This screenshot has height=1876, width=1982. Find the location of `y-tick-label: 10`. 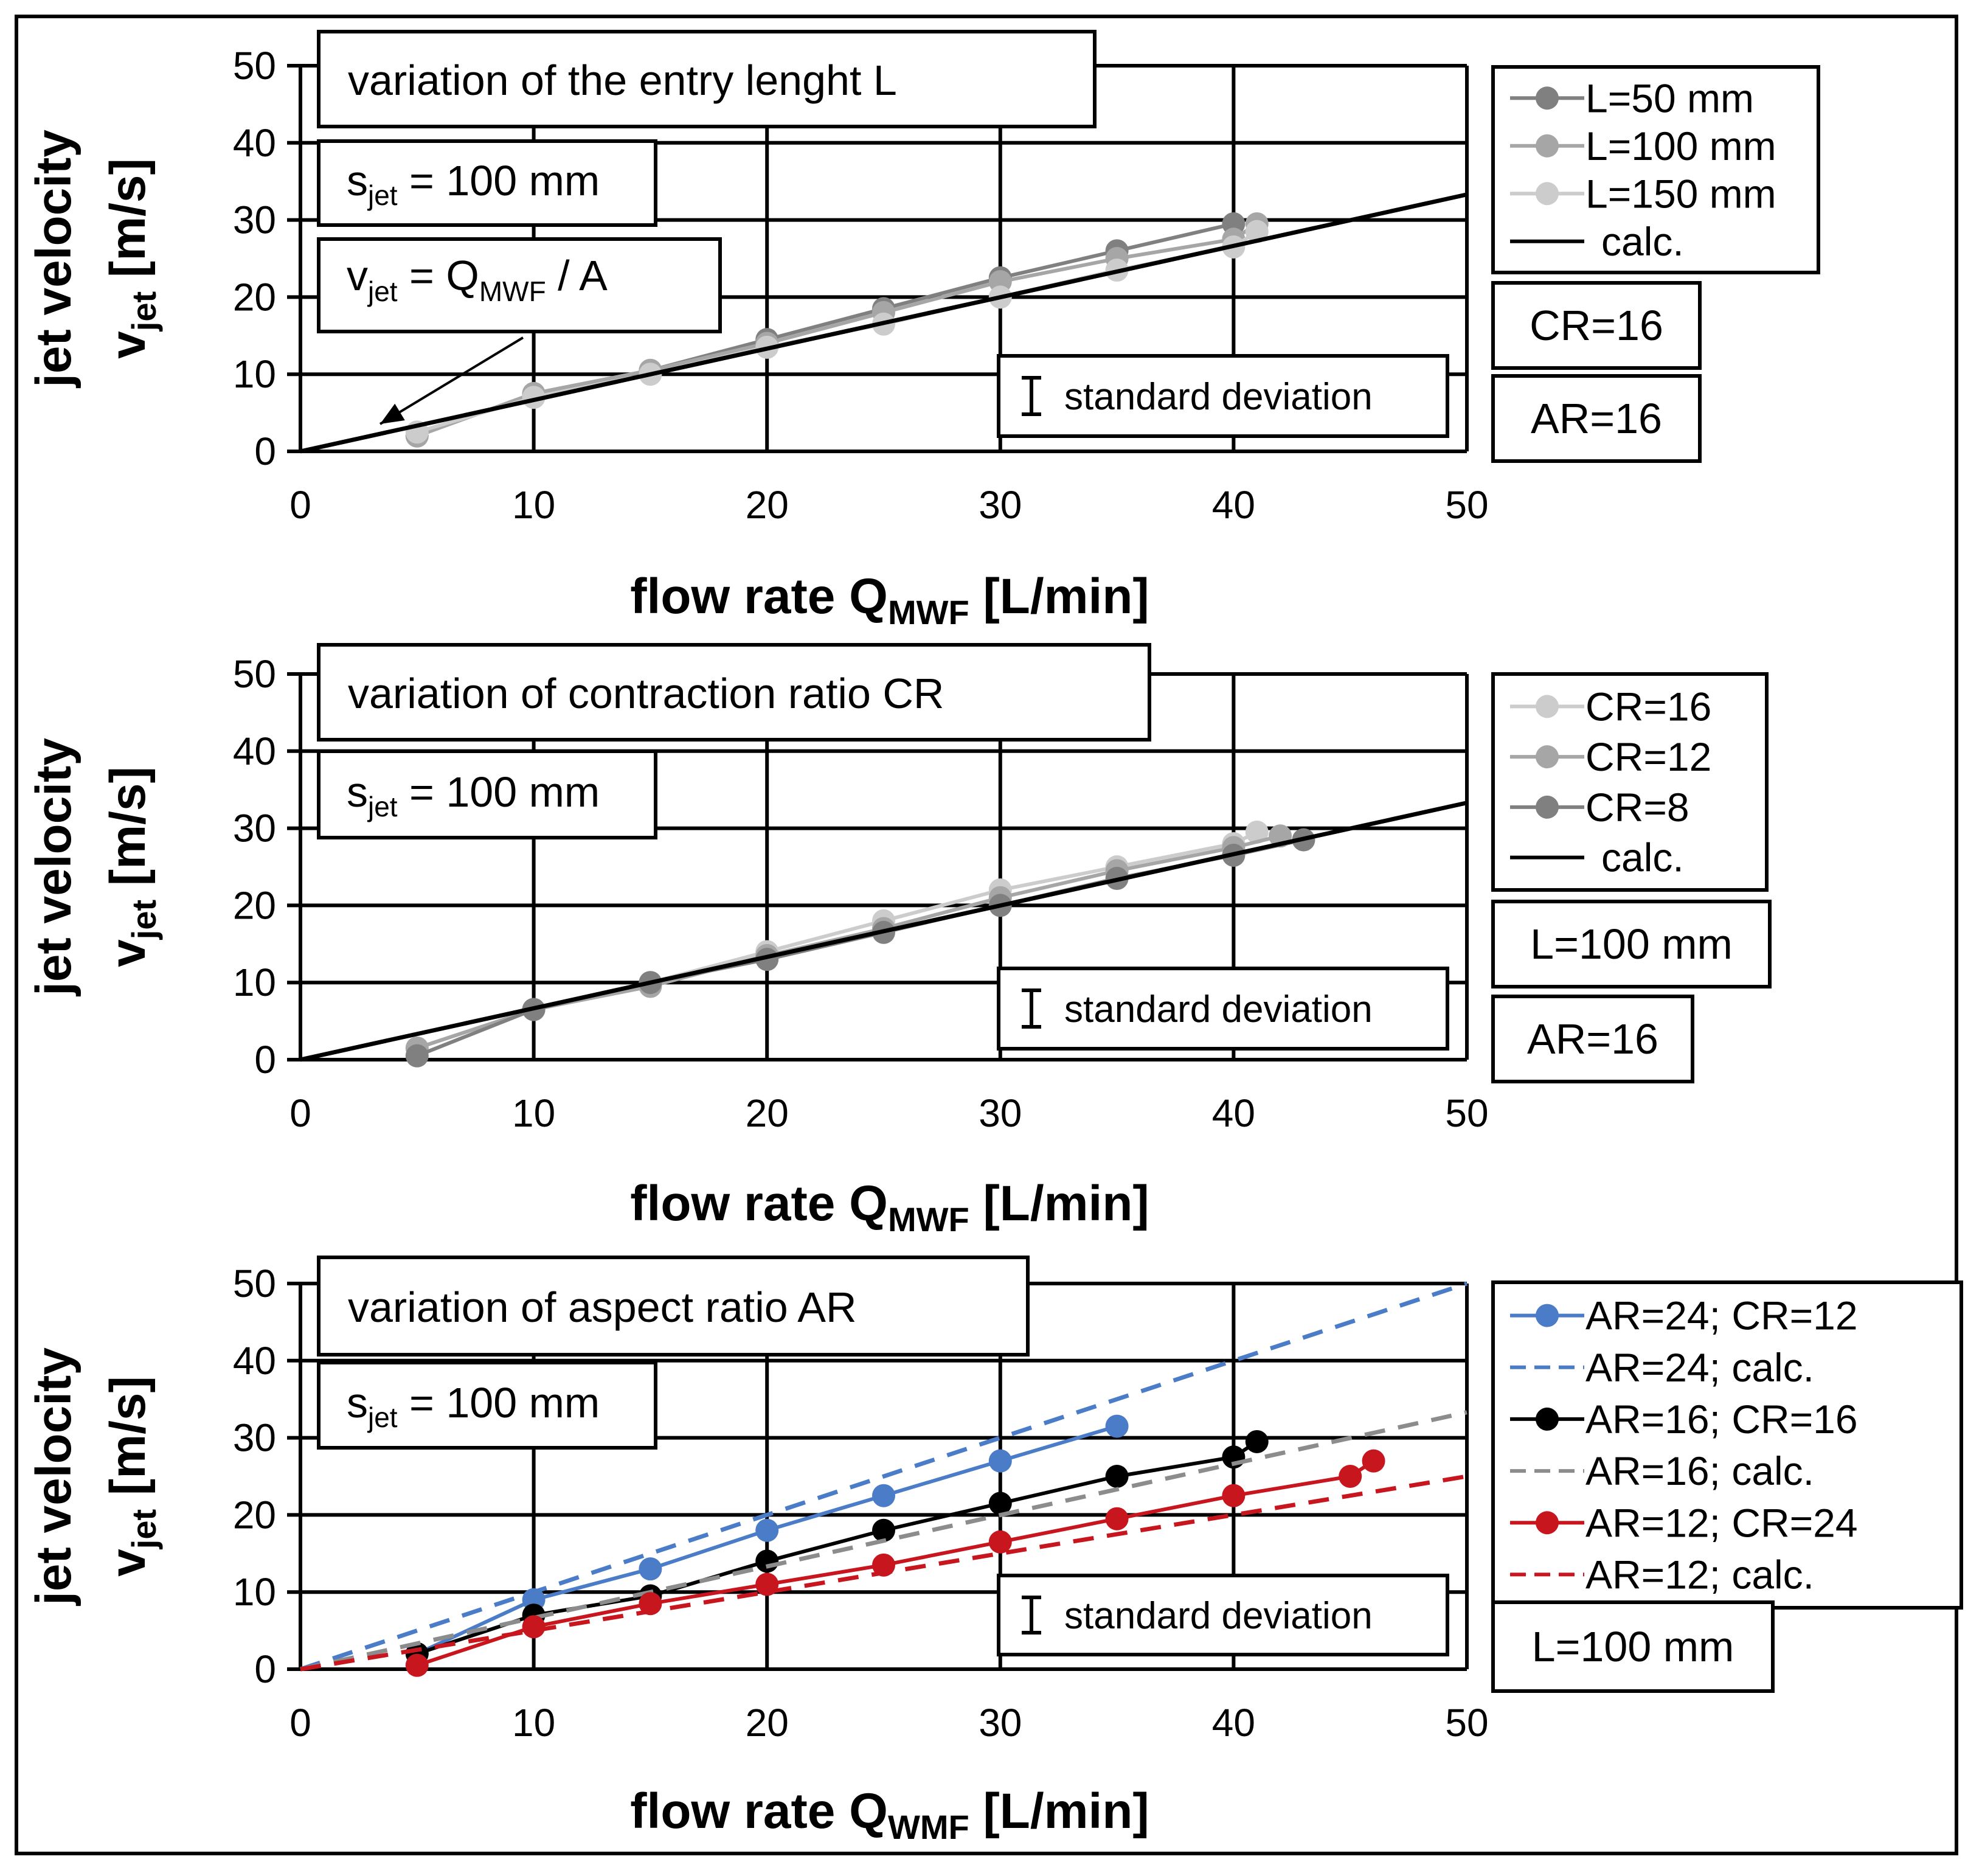

y-tick-label: 10 is located at coordinates (254, 1592).